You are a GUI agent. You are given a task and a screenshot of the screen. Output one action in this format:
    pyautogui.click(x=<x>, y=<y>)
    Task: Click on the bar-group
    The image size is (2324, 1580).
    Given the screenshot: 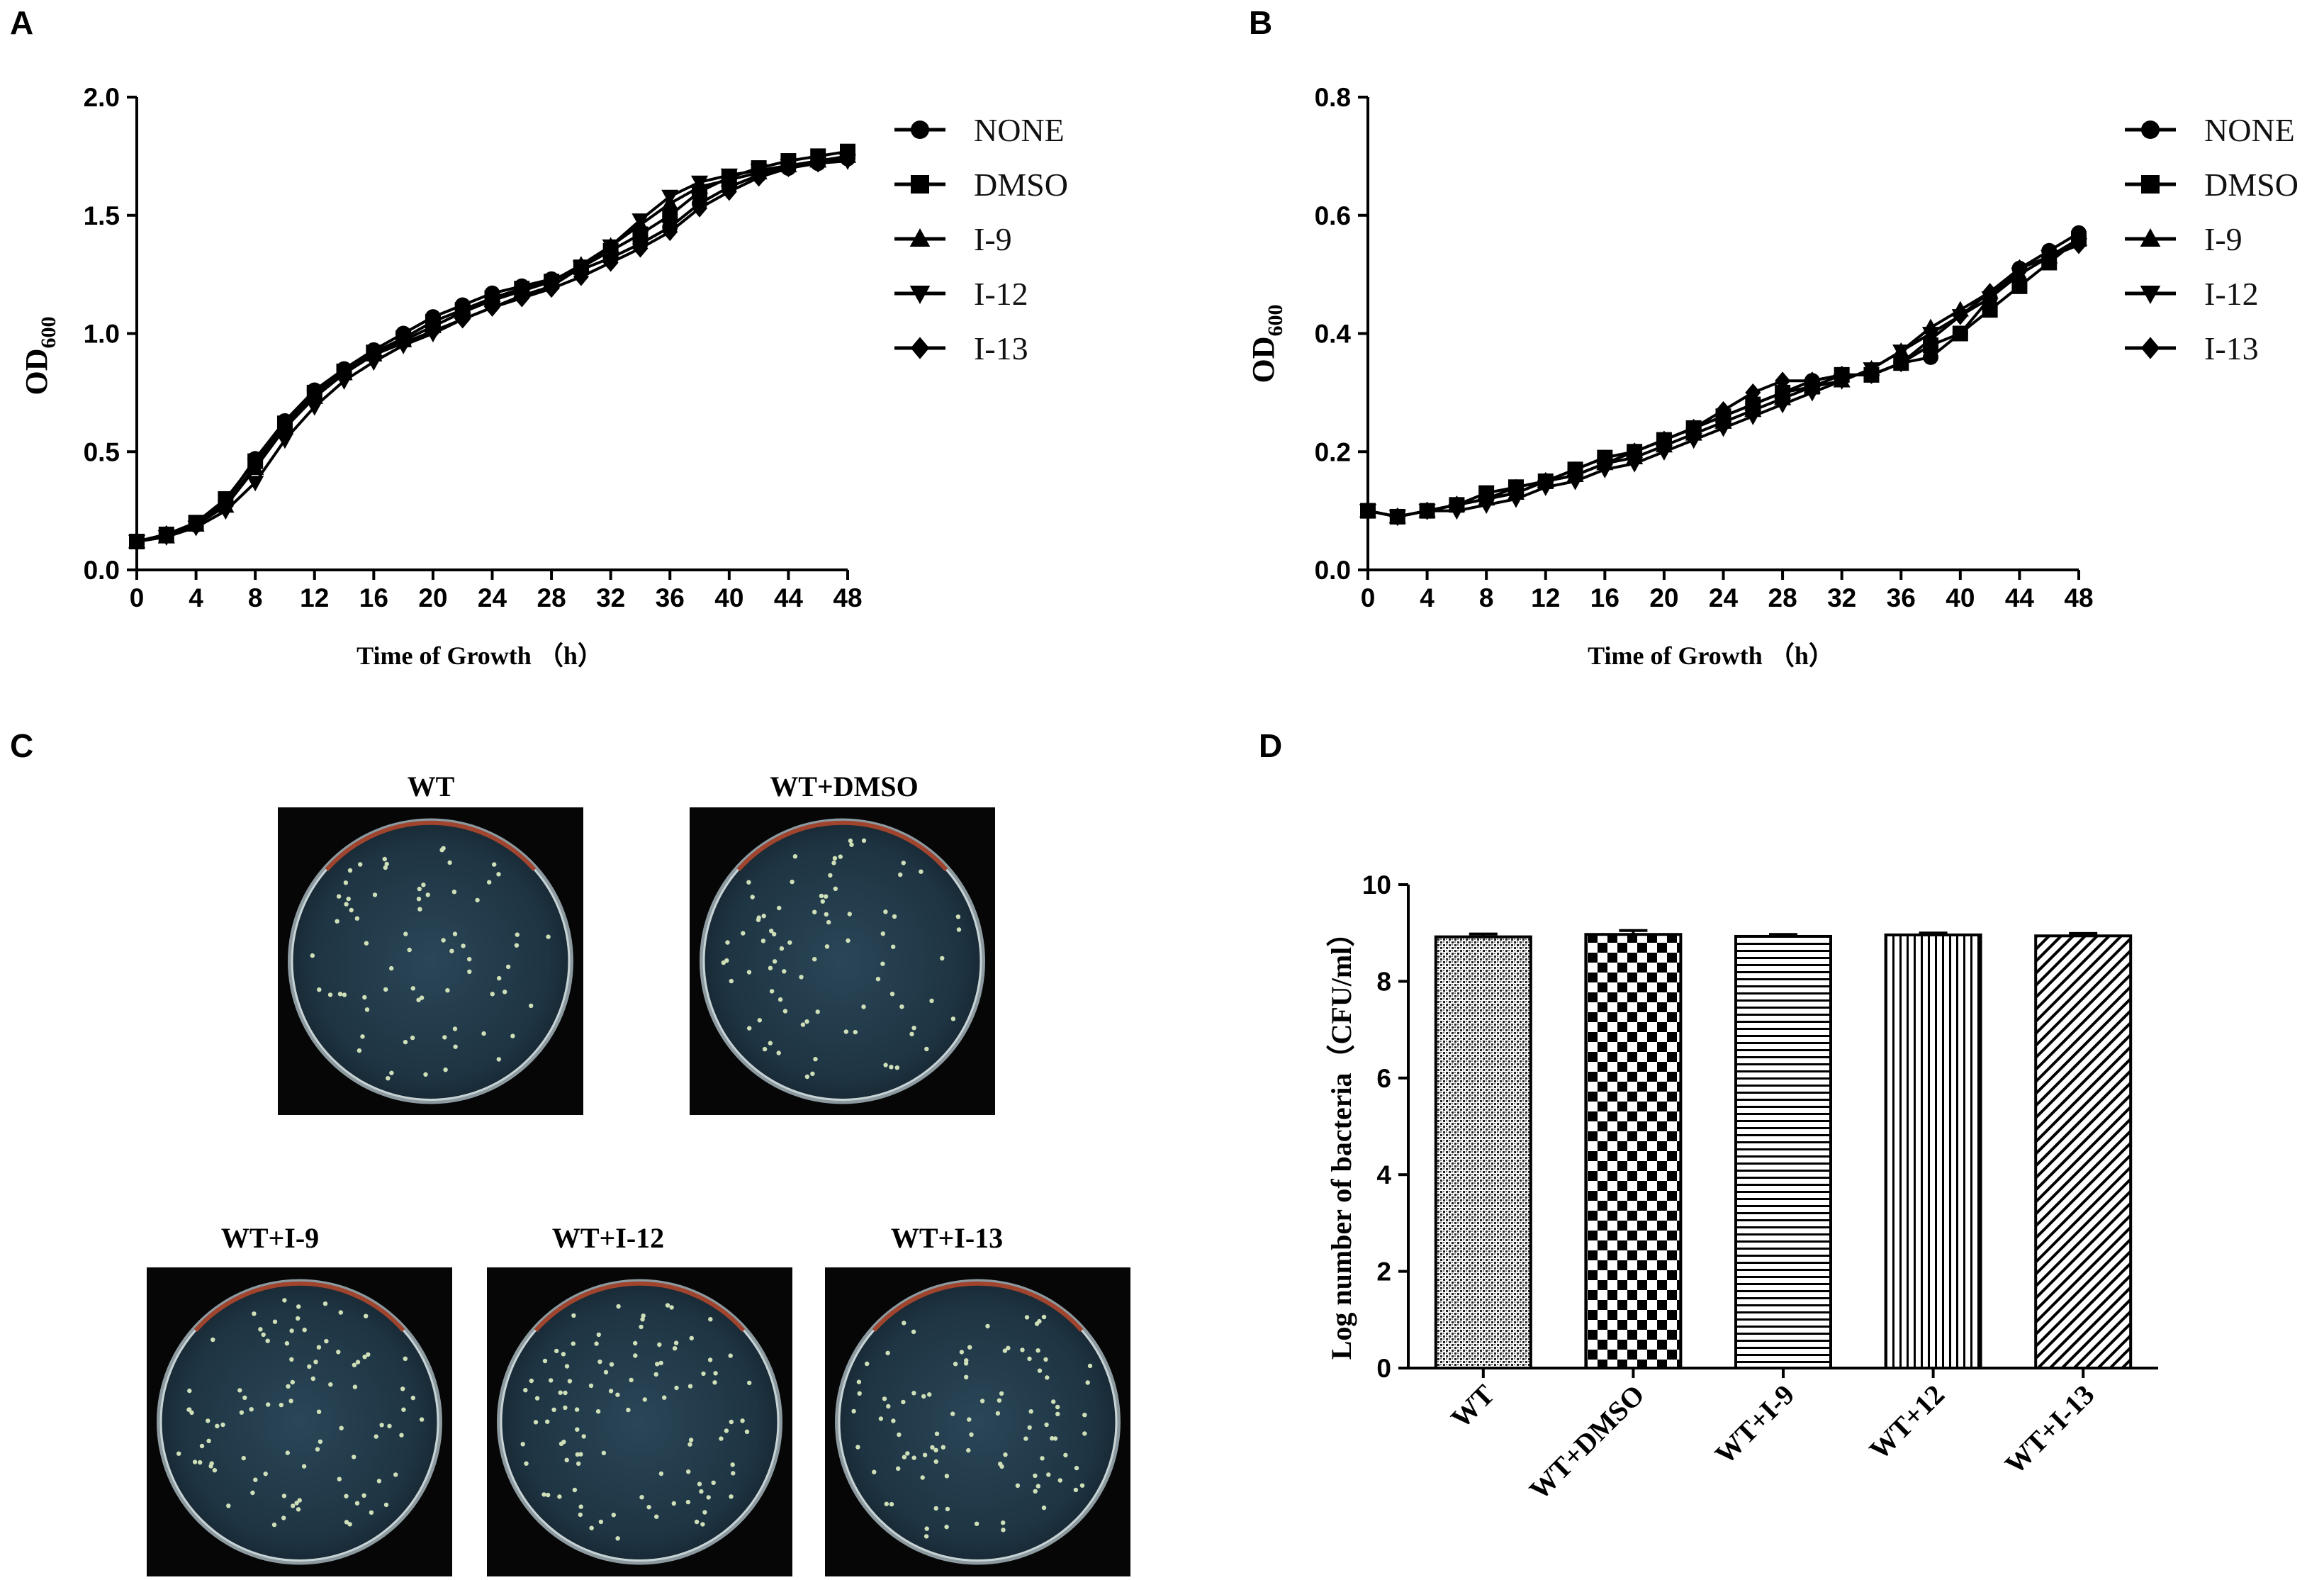 What is the action you would take?
    pyautogui.click(x=1933, y=1150)
    